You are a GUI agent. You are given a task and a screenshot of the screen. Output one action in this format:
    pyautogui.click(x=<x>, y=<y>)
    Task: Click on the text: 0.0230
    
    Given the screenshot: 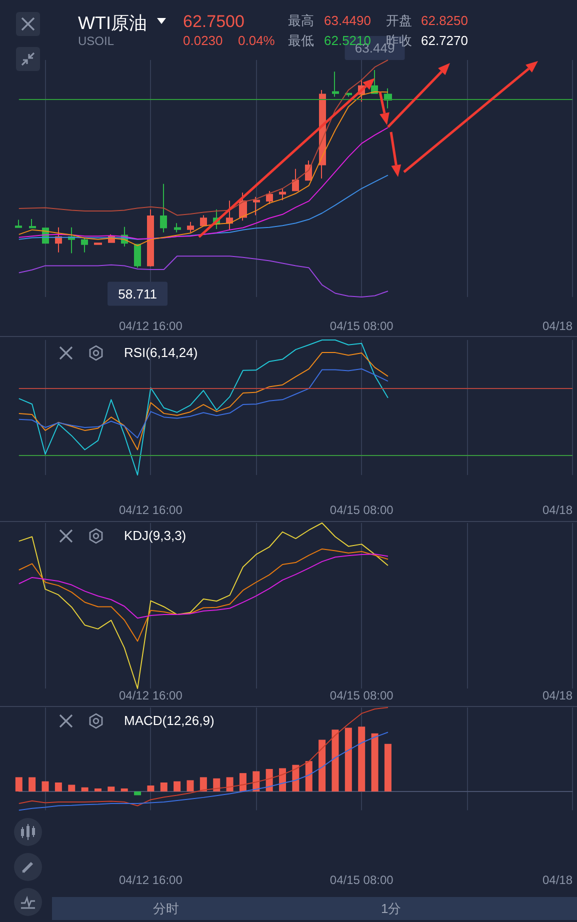 What is the action you would take?
    pyautogui.click(x=203, y=40)
    